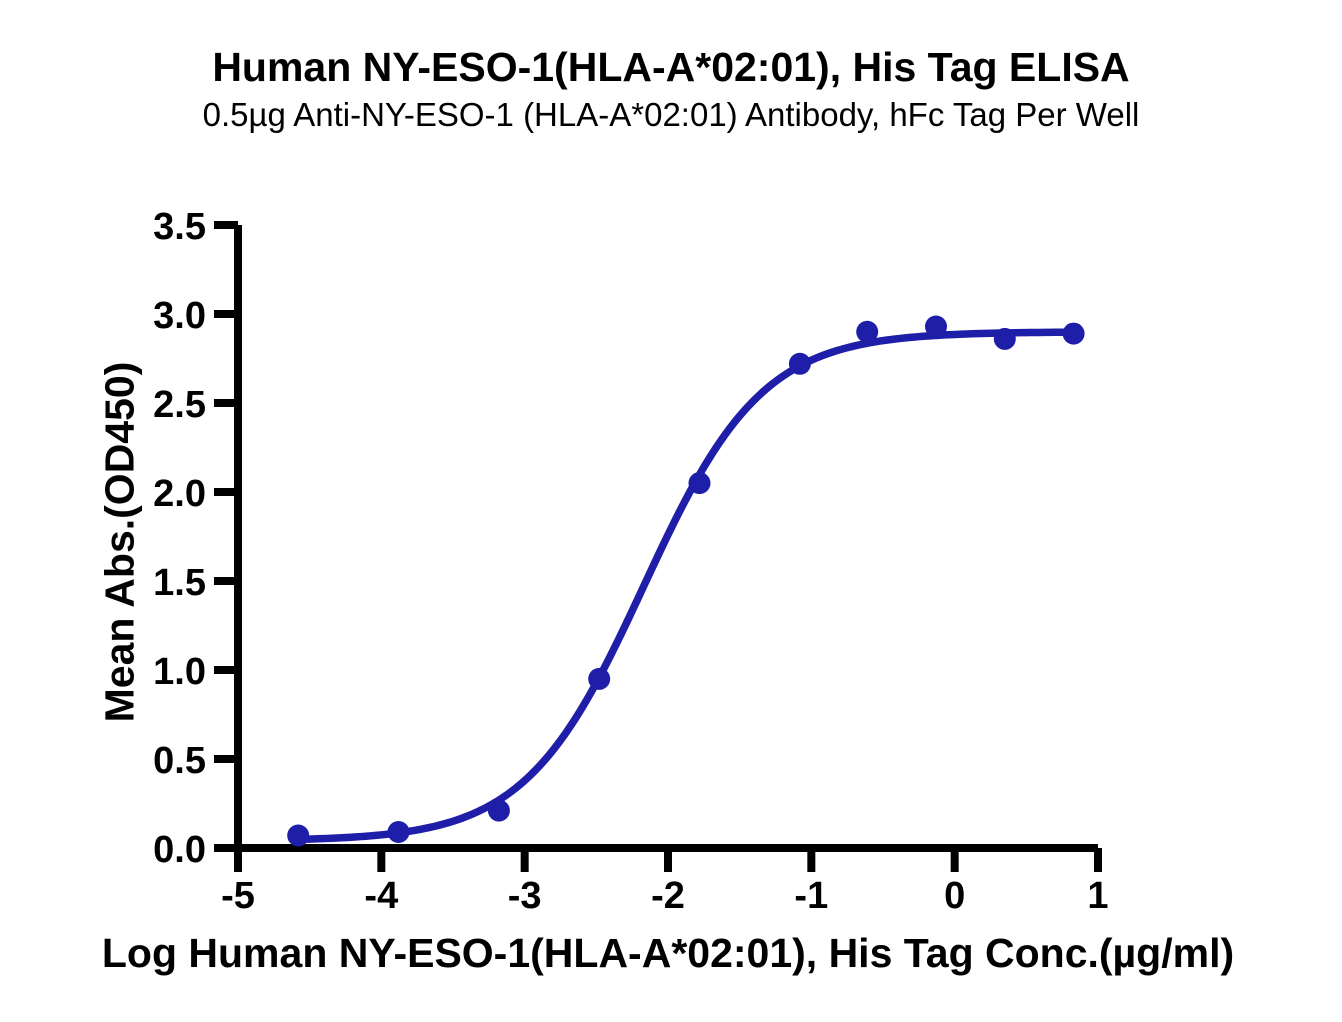  Describe the element at coordinates (668, 896) in the screenshot. I see `x-tick-label: -2` at that location.